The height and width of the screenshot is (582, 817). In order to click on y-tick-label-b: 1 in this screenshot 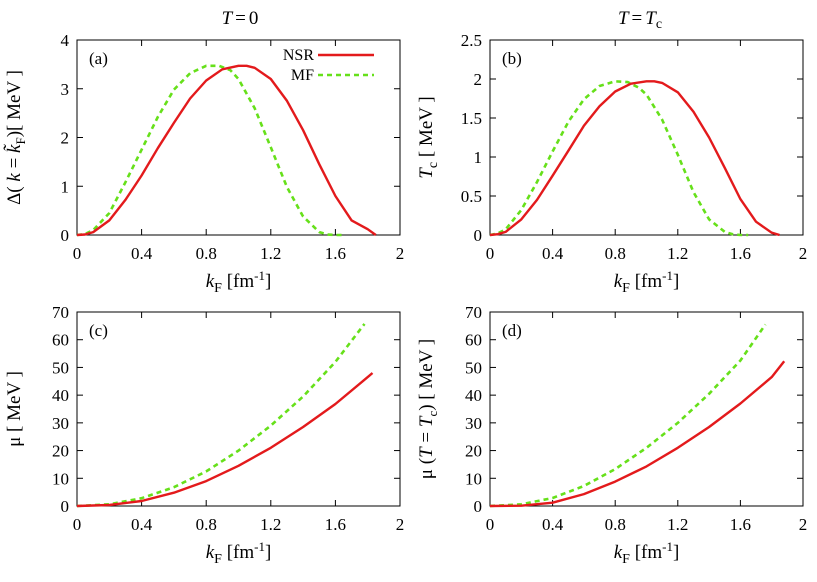, I will do `click(478, 157)`.